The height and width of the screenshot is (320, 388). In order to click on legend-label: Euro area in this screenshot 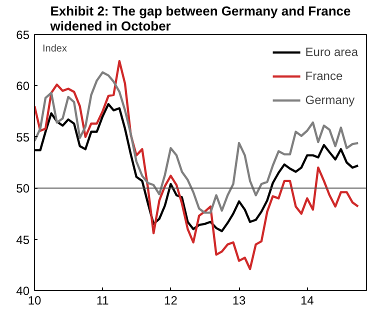, I will do `click(331, 52)`.